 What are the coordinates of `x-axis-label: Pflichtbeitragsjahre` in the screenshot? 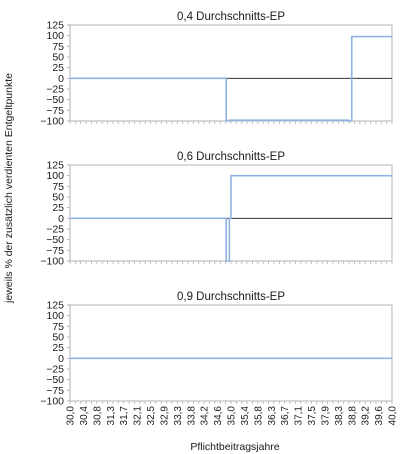 It's located at (234, 447).